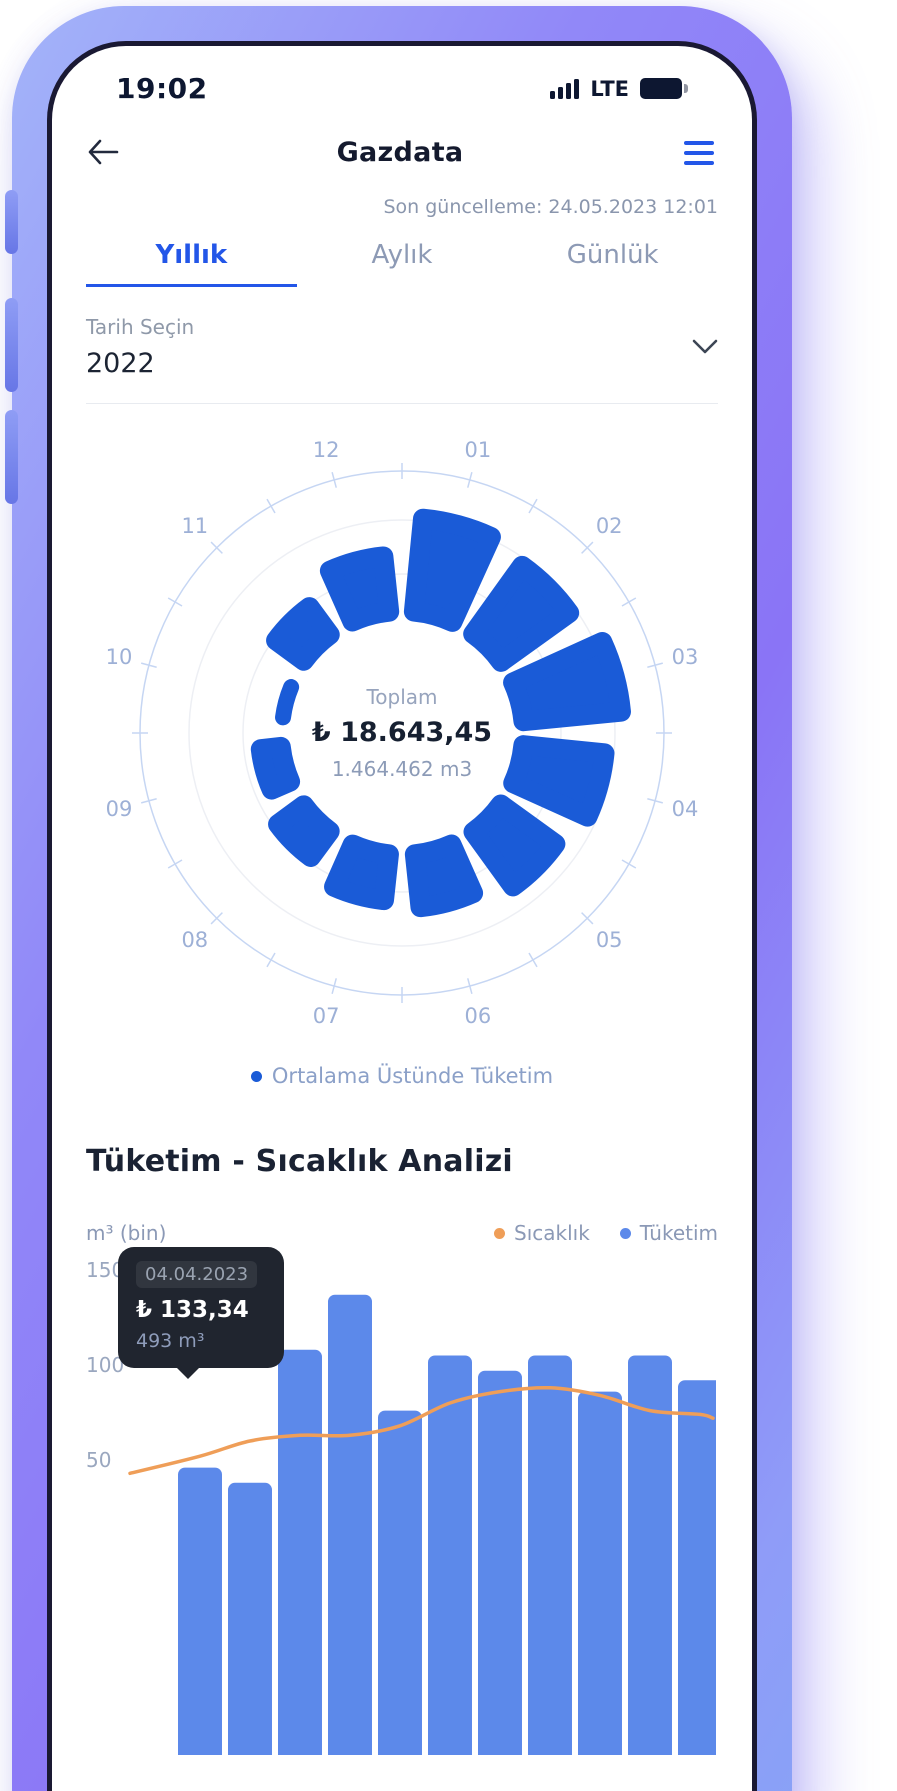 This screenshot has height=1791, width=897. Describe the element at coordinates (500, 1233) in the screenshot. I see `legend-dot-orange` at that location.